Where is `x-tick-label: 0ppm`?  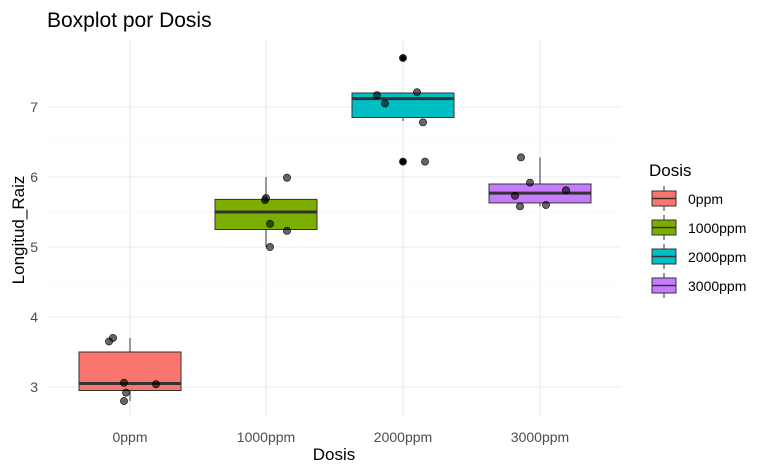 x-tick-label: 0ppm is located at coordinates (129, 437).